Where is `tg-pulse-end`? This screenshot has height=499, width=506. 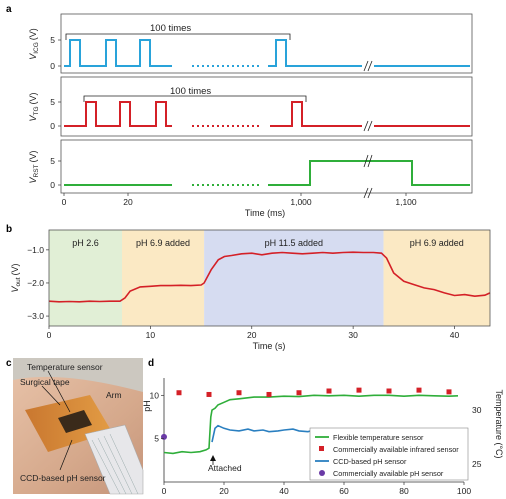
tg-pulse-end is located at coordinates (316, 114).